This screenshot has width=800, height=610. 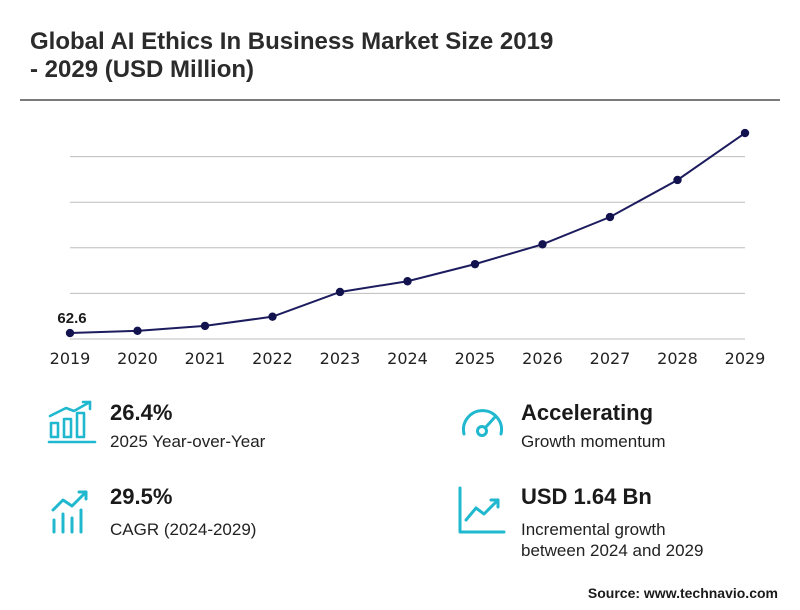 I want to click on title-line-2: - 2029 (USD Million), so click(x=142, y=69).